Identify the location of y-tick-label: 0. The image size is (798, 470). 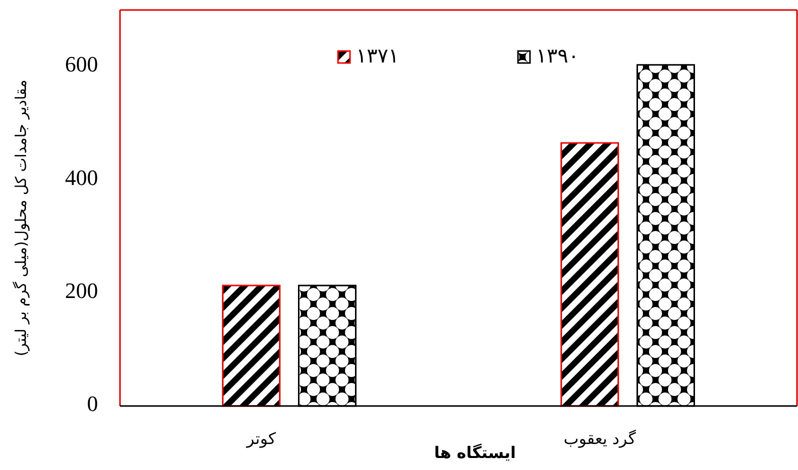
(92, 403).